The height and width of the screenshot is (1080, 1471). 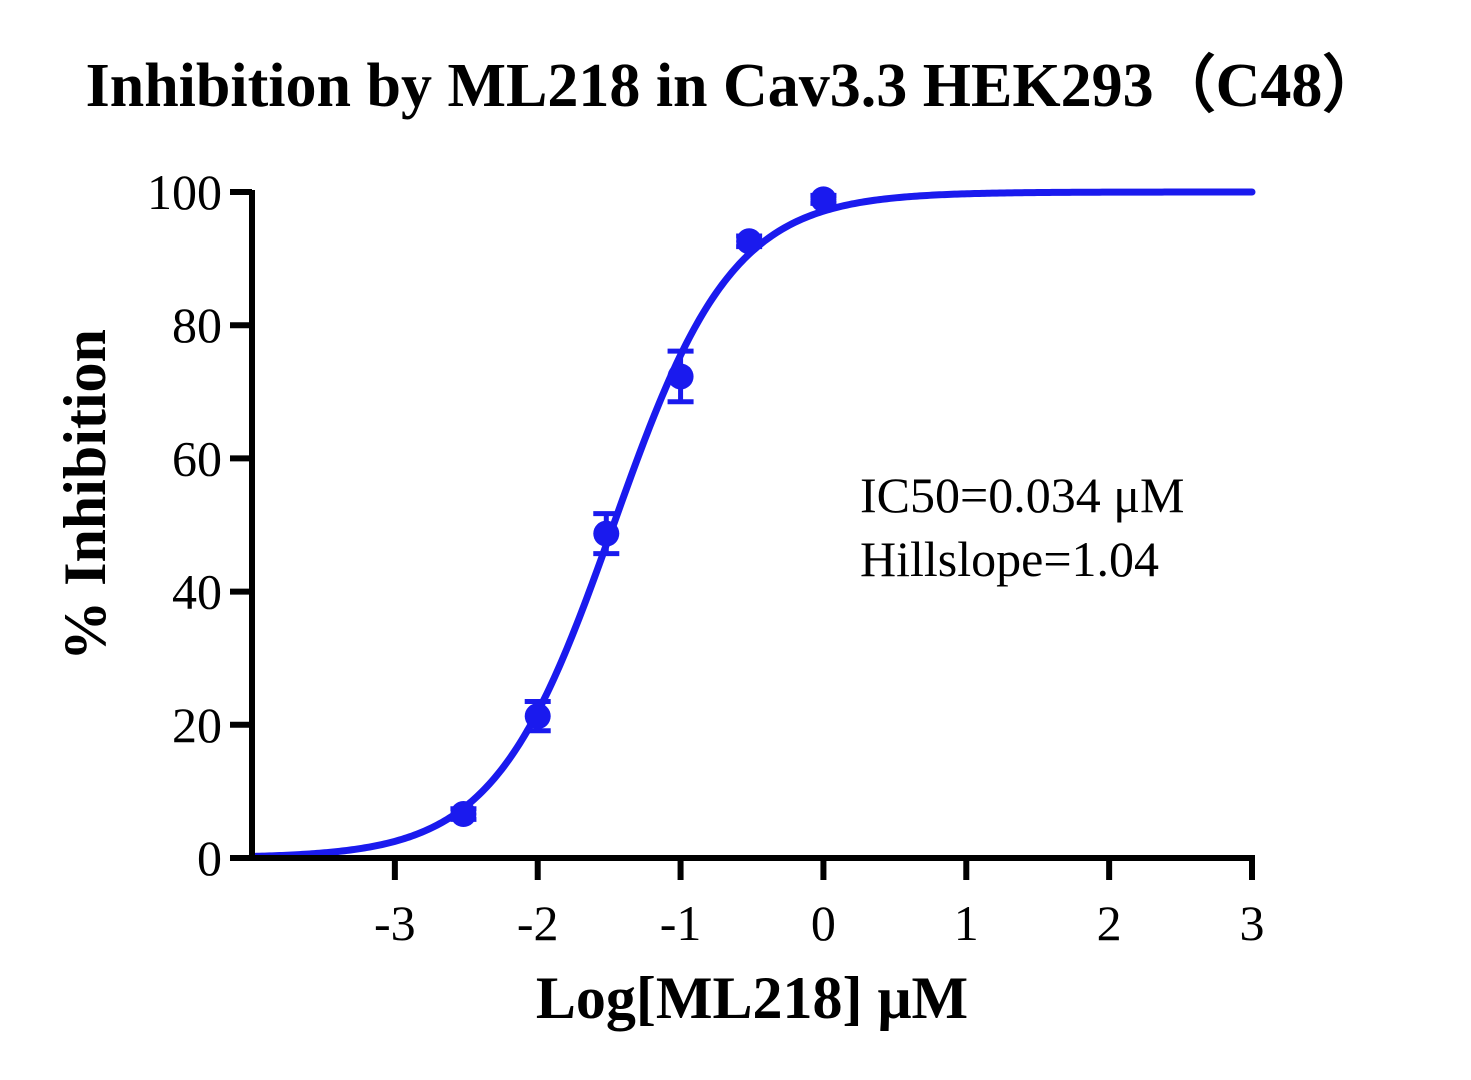 What do you see at coordinates (681, 923) in the screenshot?
I see `x-tick-label: -1` at bounding box center [681, 923].